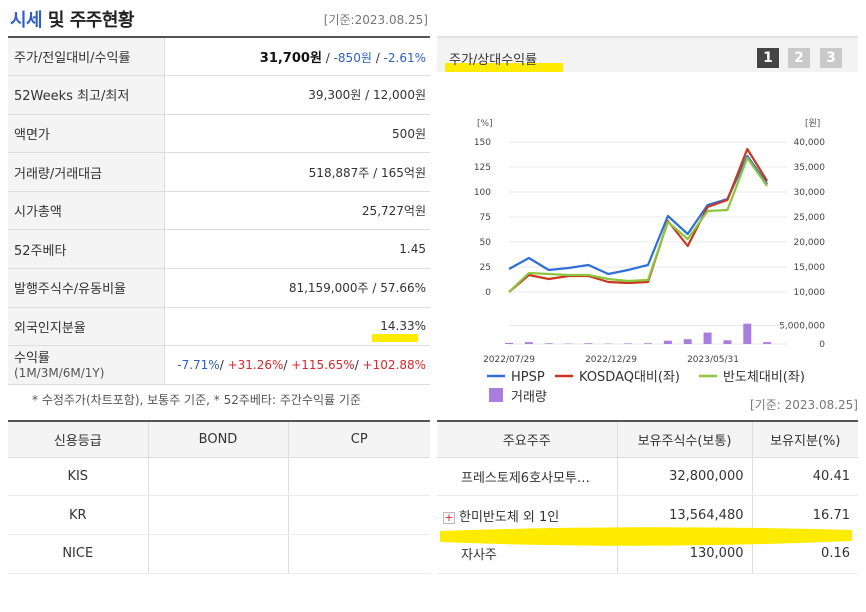 This screenshot has width=866, height=612. Describe the element at coordinates (78, 477) in the screenshot. I see `agency-name: KIS` at that location.